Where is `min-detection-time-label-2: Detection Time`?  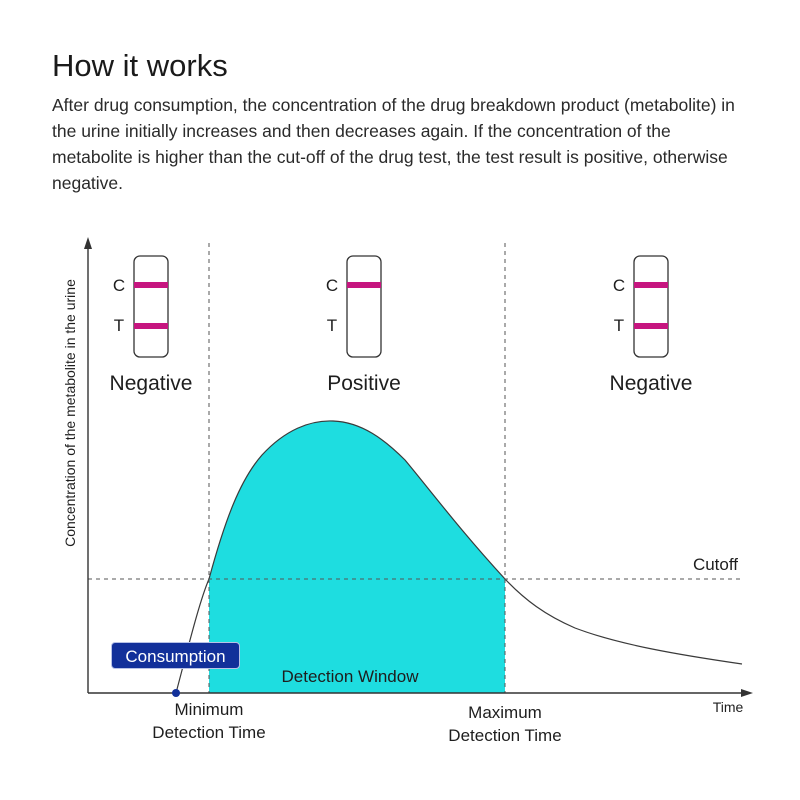
min-detection-time-label-2: Detection Time is located at coordinates (208, 732).